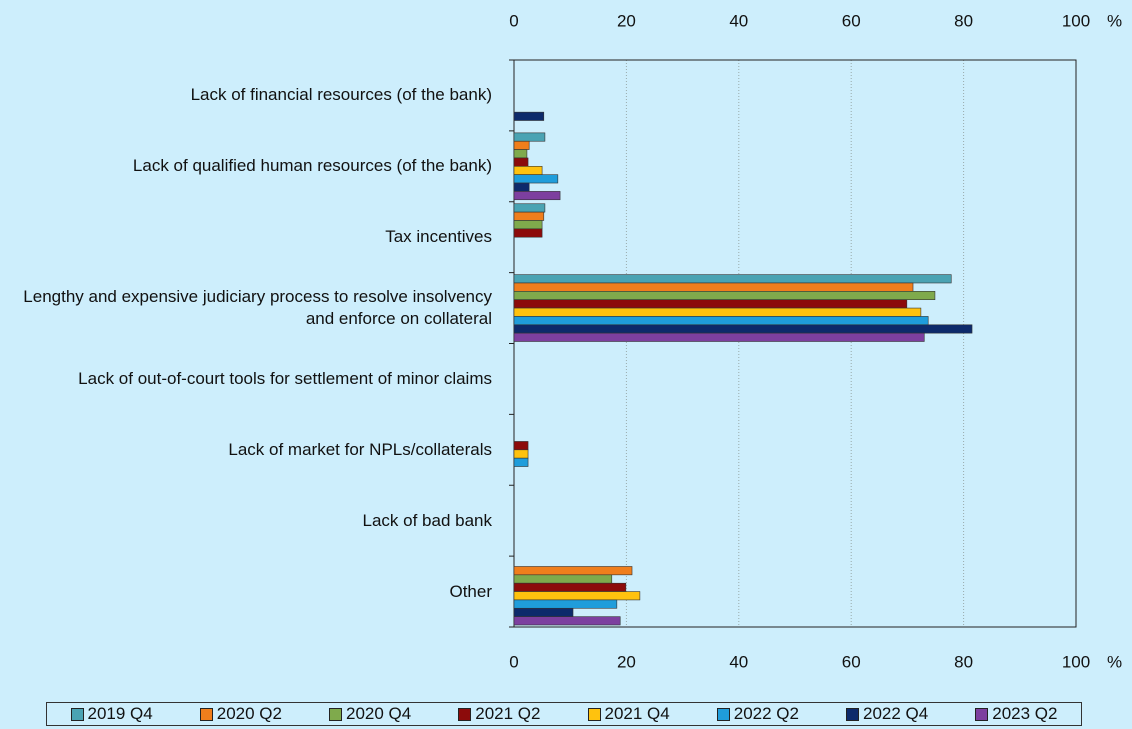 This screenshot has height=729, width=1132. What do you see at coordinates (738, 20) in the screenshot?
I see `x-tick-label-top: 40` at bounding box center [738, 20].